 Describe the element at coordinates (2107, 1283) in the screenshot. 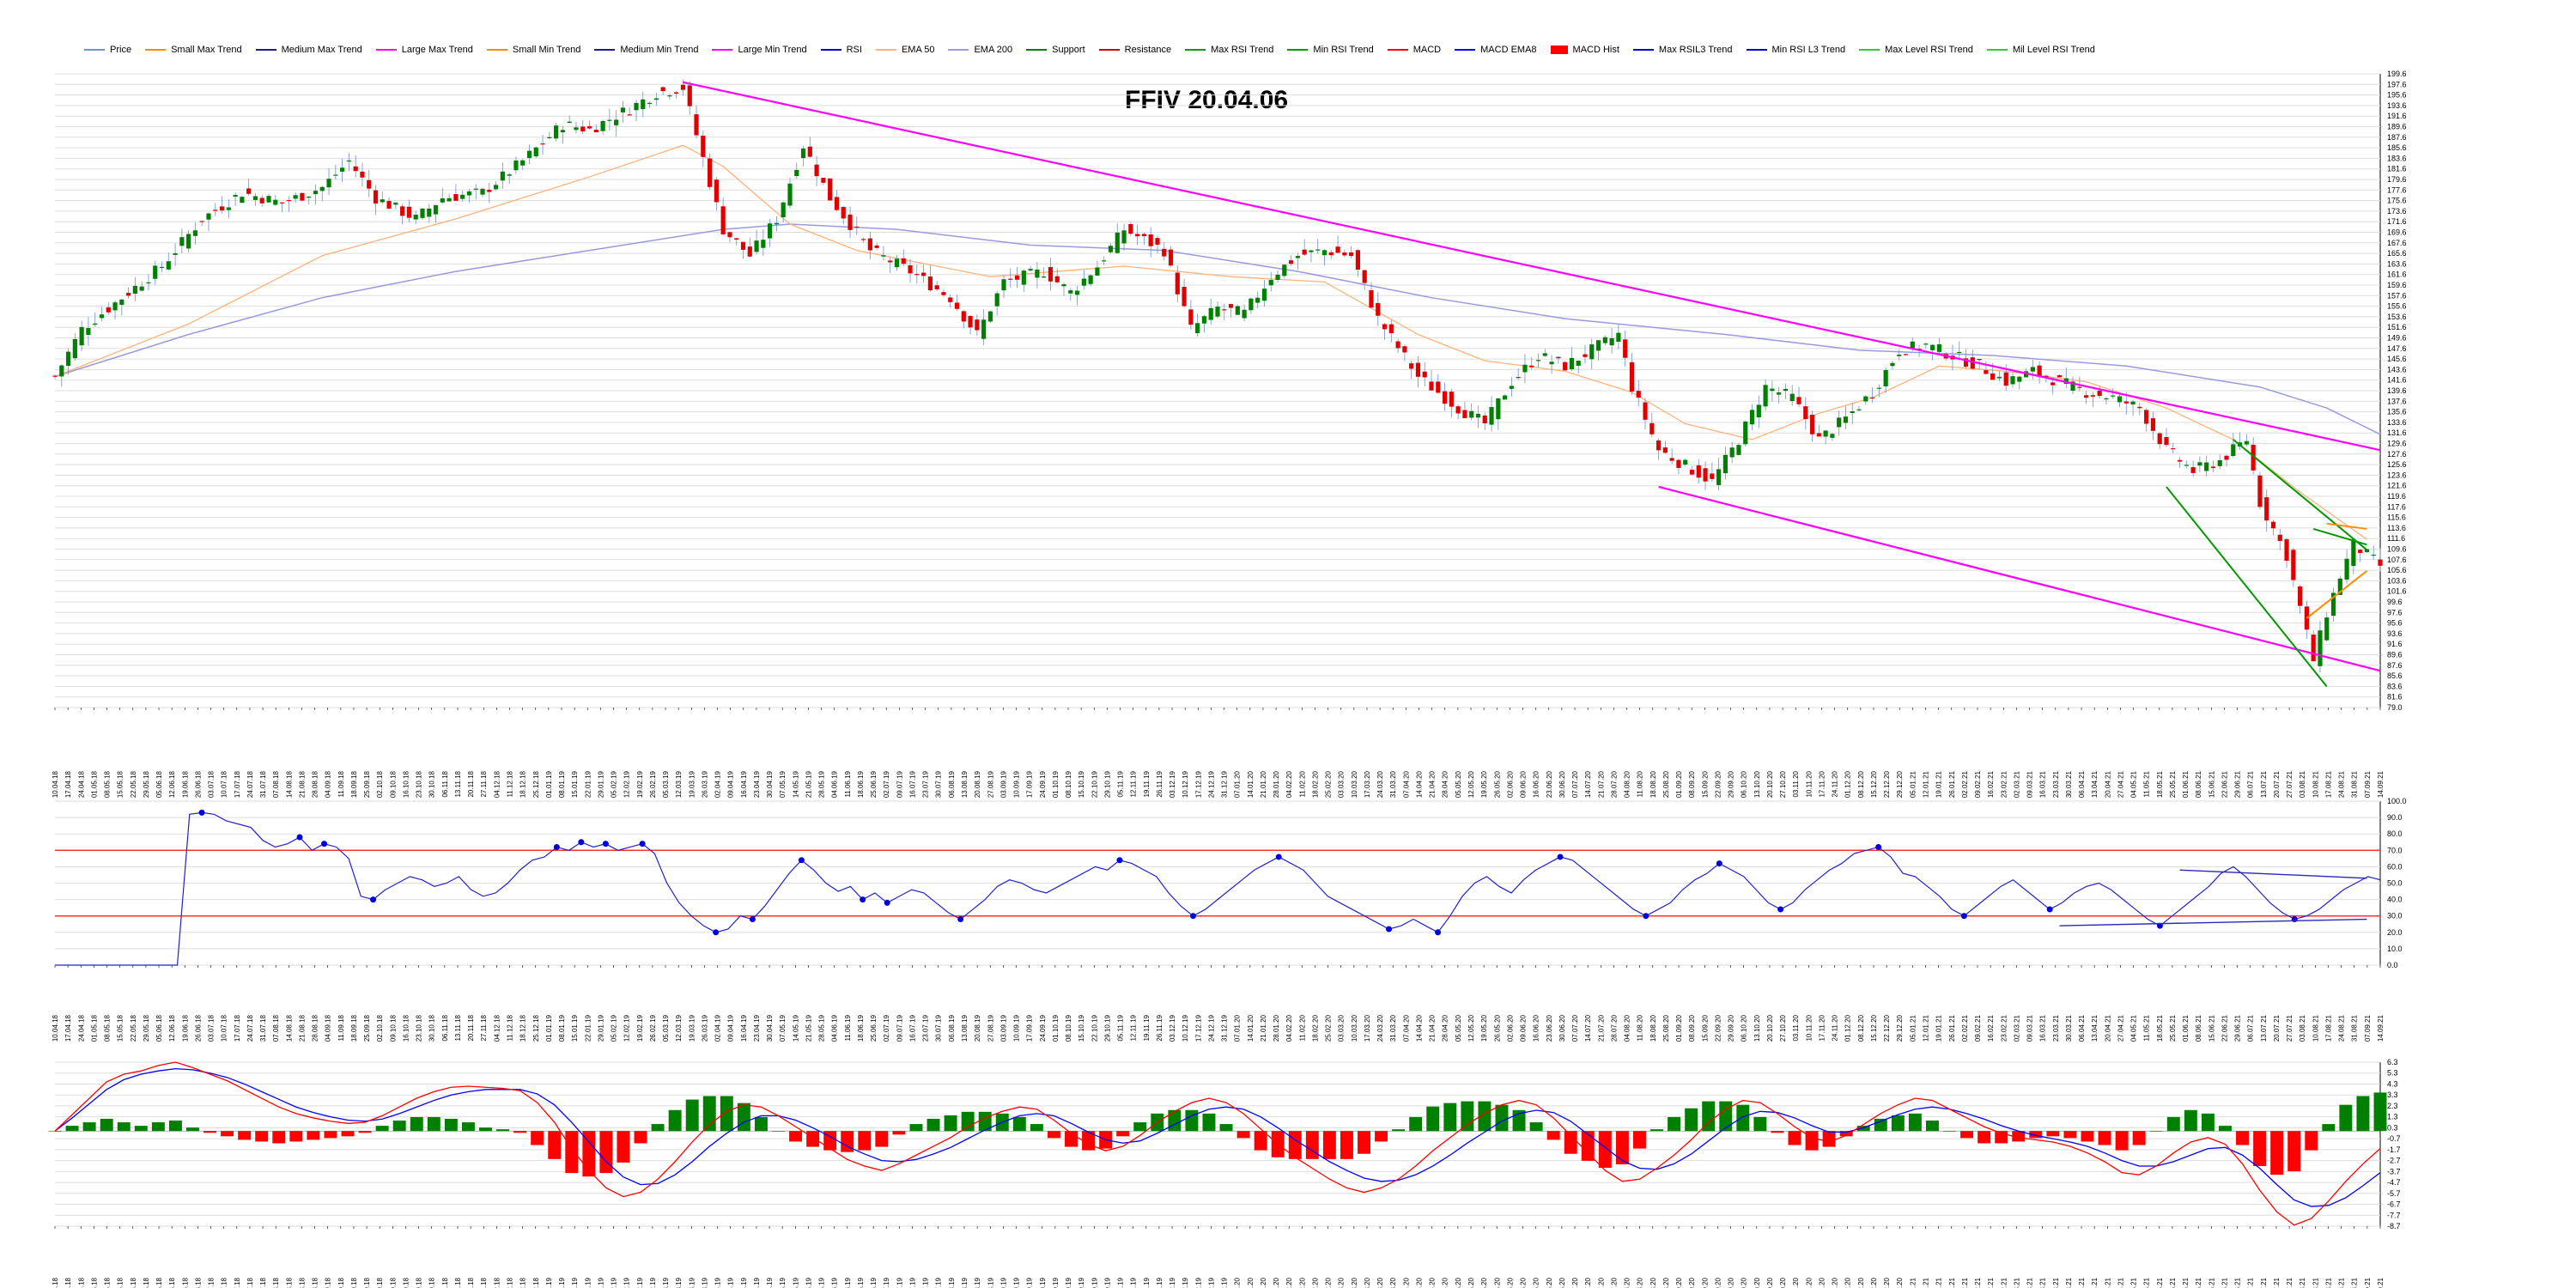

I see `macd-x-tick-label: 20.04.21` at that location.